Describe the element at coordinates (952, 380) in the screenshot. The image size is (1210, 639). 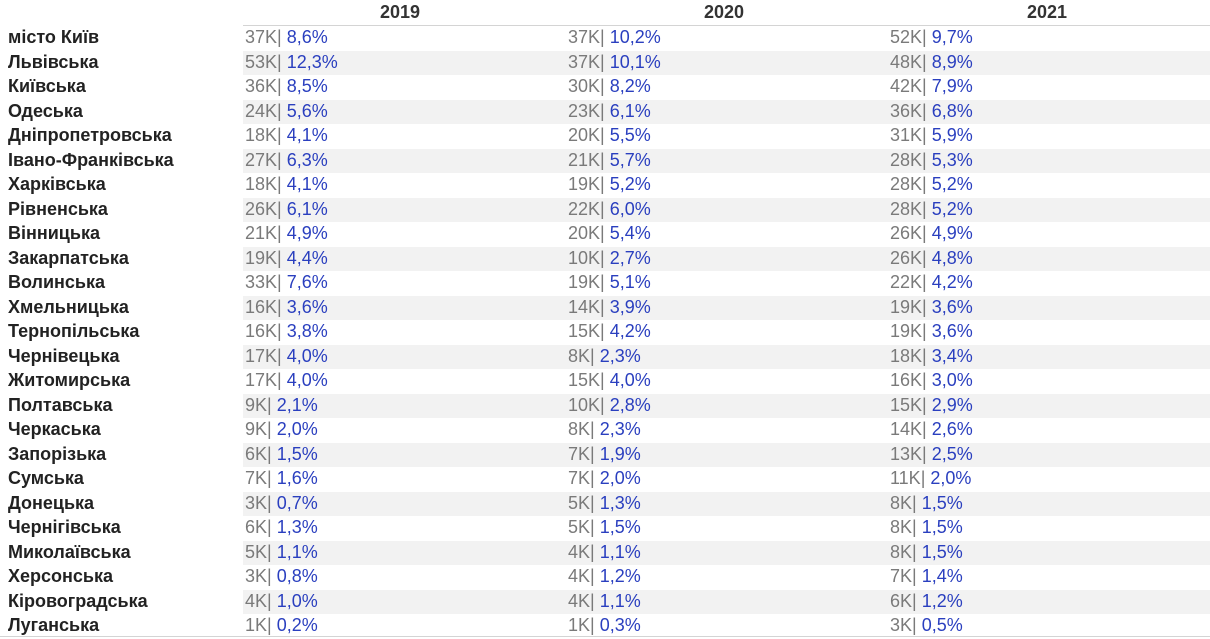
I see `percent-value: 3,0%` at that location.